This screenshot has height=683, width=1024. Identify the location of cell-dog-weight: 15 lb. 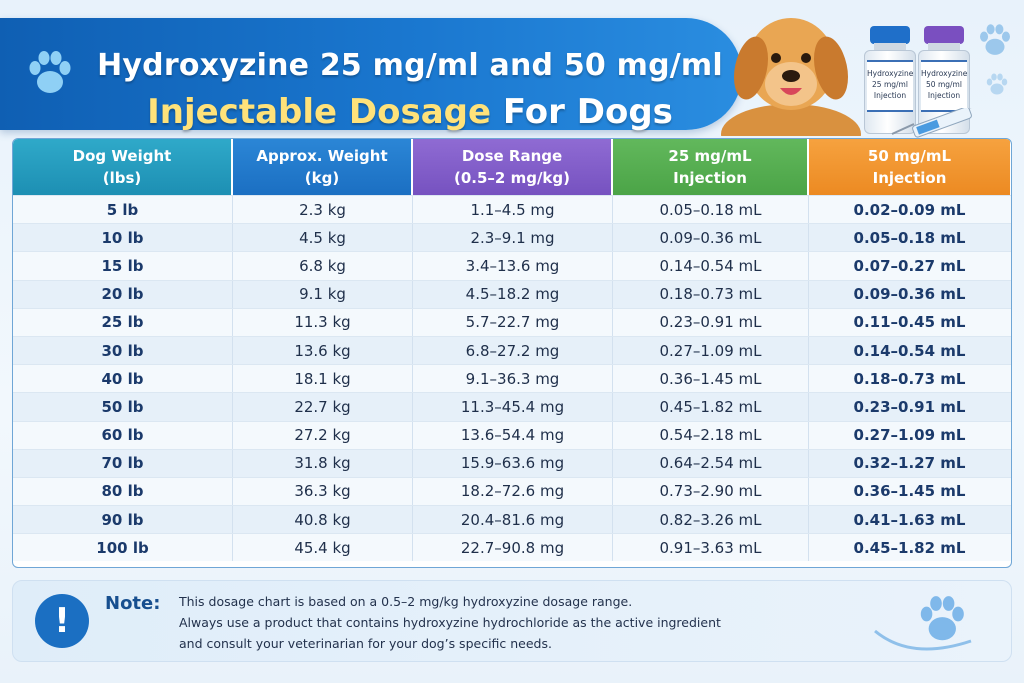
(123, 266).